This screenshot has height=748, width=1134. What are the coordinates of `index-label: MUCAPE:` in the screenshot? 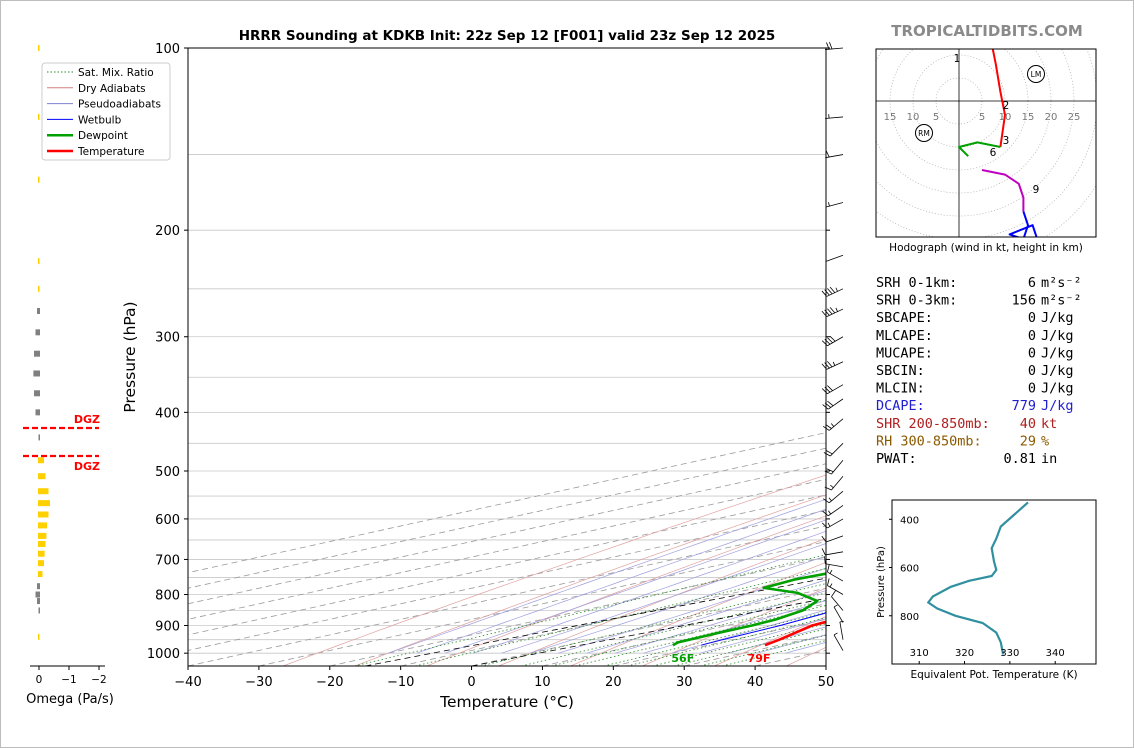 It's located at (904, 353).